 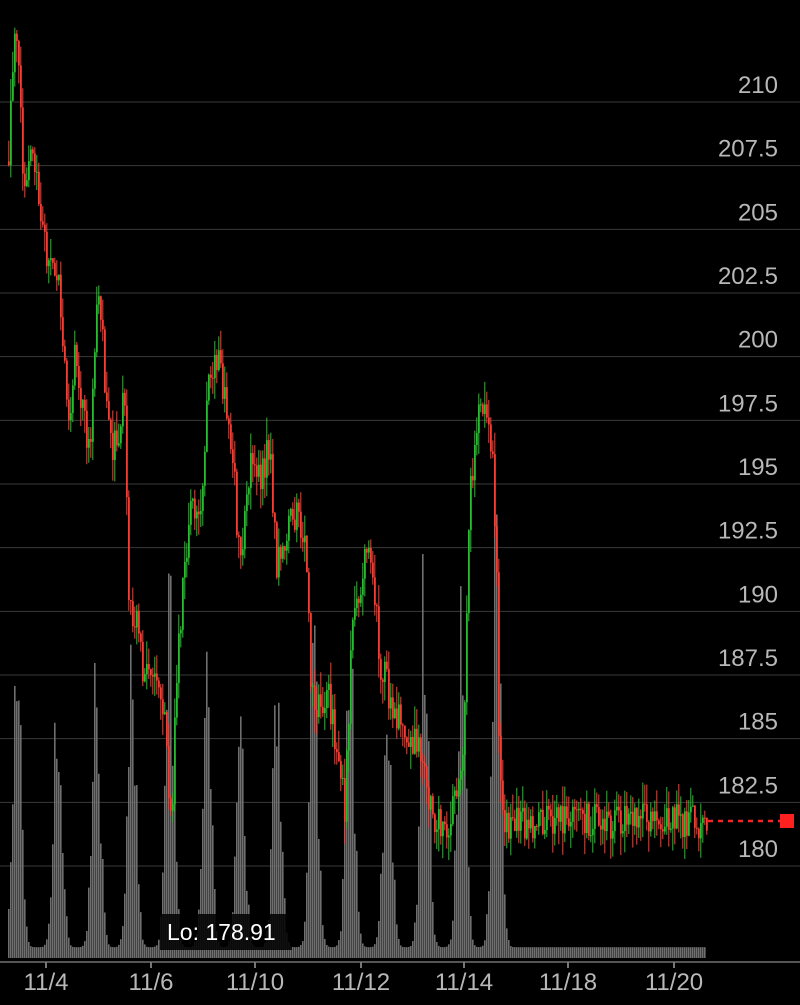 What do you see at coordinates (748, 403) in the screenshot?
I see `y-tick-label: 197.5` at bounding box center [748, 403].